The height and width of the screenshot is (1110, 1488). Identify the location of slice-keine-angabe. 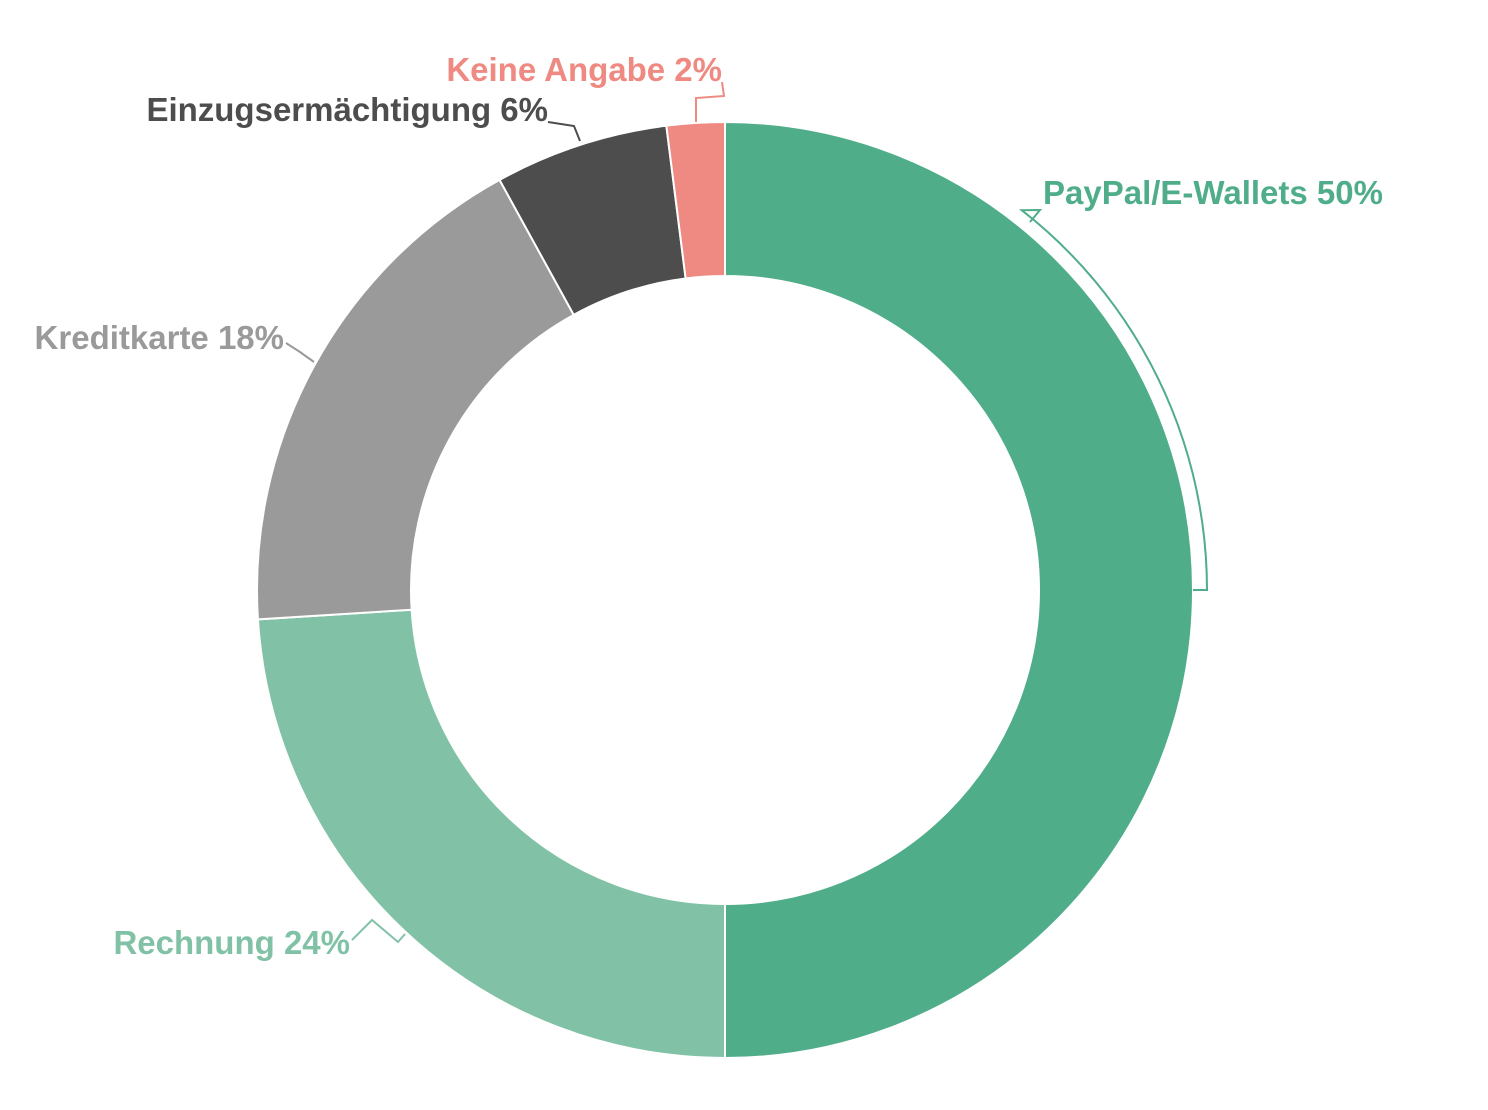
(695, 200).